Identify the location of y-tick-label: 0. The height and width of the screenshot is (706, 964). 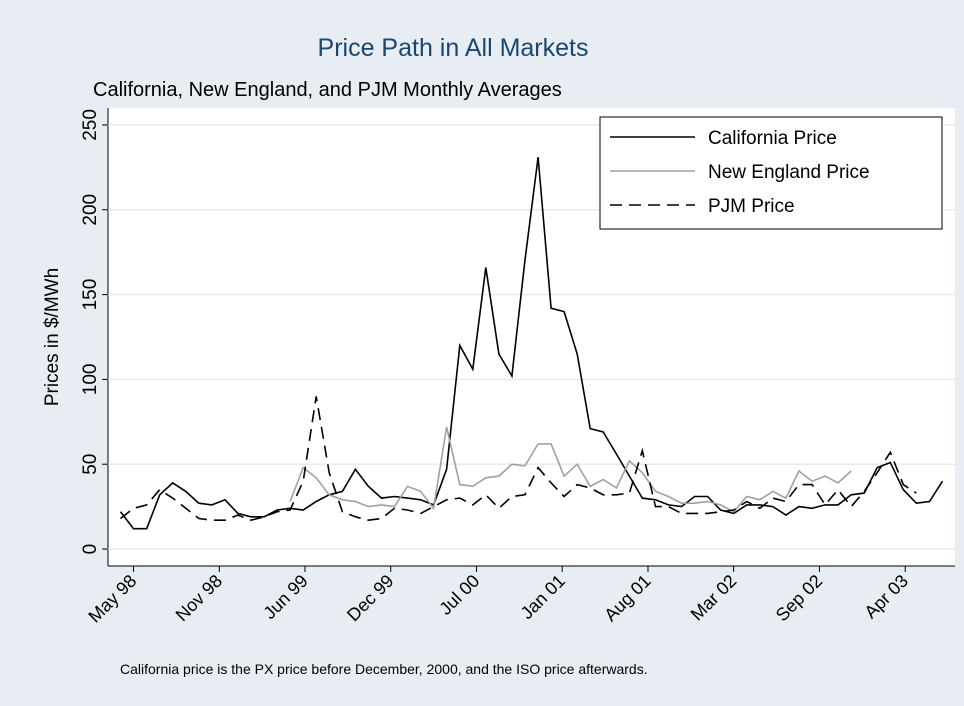
(90, 549).